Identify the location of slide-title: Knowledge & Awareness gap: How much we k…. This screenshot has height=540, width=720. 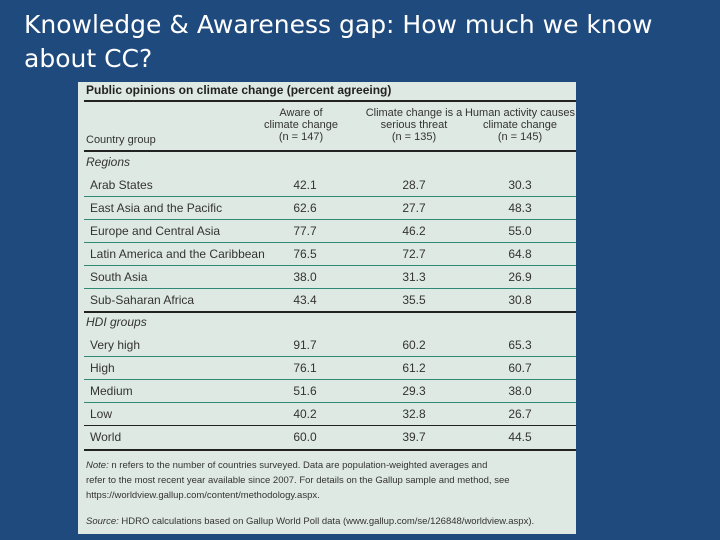
(364, 42).